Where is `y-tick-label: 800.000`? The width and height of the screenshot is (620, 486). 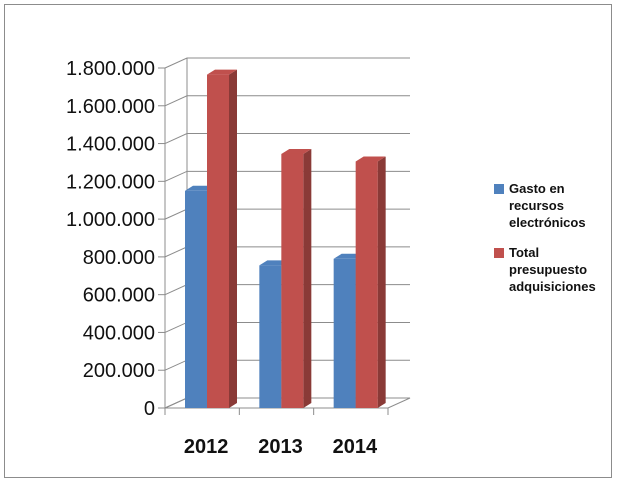 y-tick-label: 800.000 is located at coordinates (119, 258).